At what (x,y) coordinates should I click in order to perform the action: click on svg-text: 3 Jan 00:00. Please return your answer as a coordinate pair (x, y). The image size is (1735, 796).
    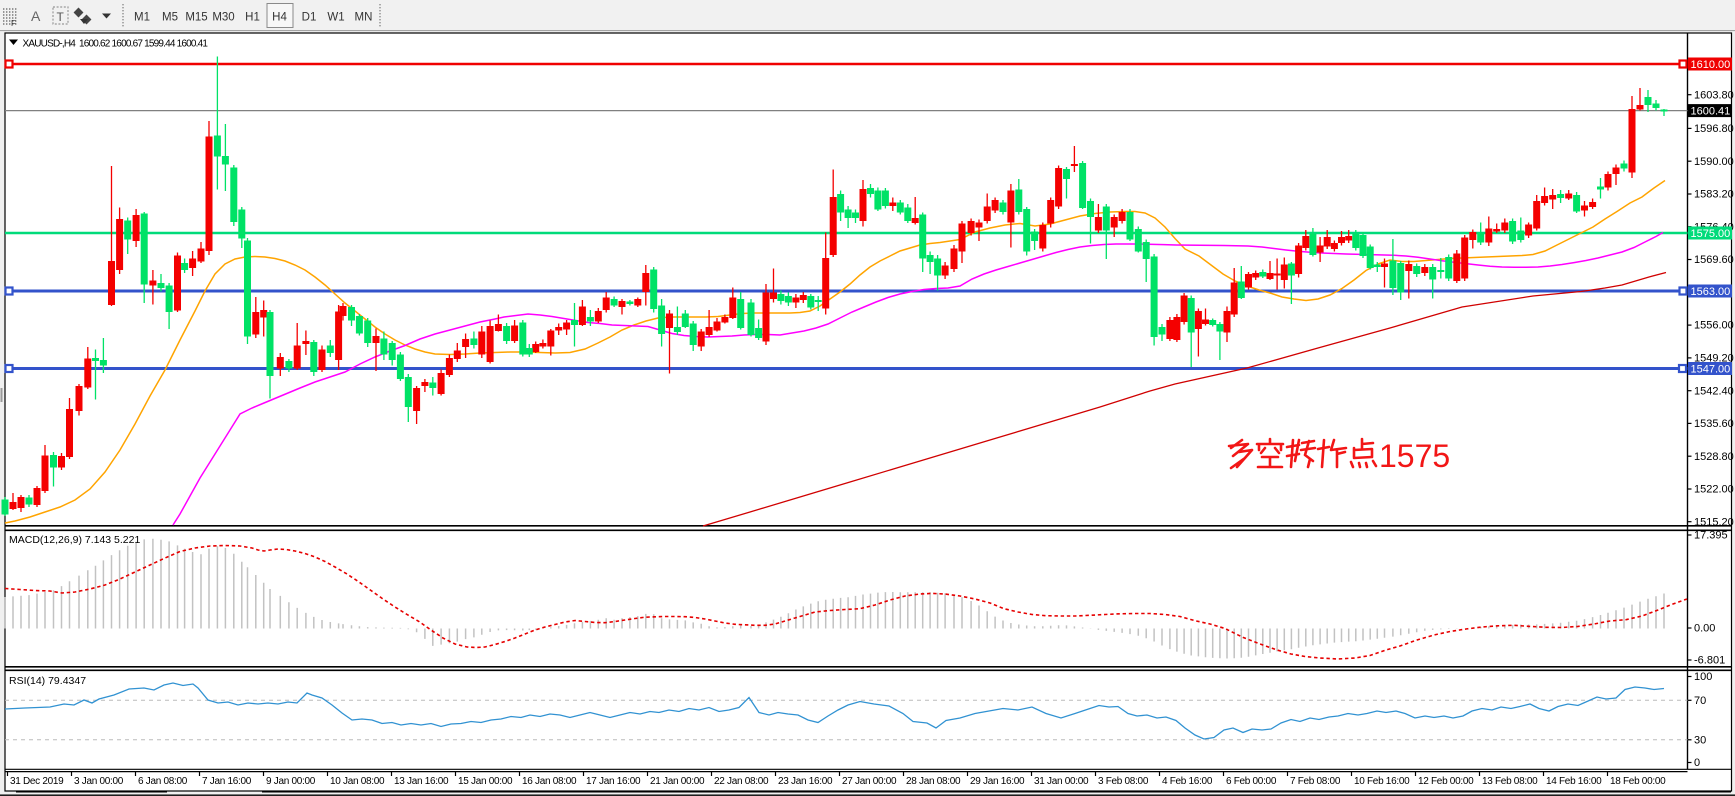
    Looking at the image, I should click on (99, 781).